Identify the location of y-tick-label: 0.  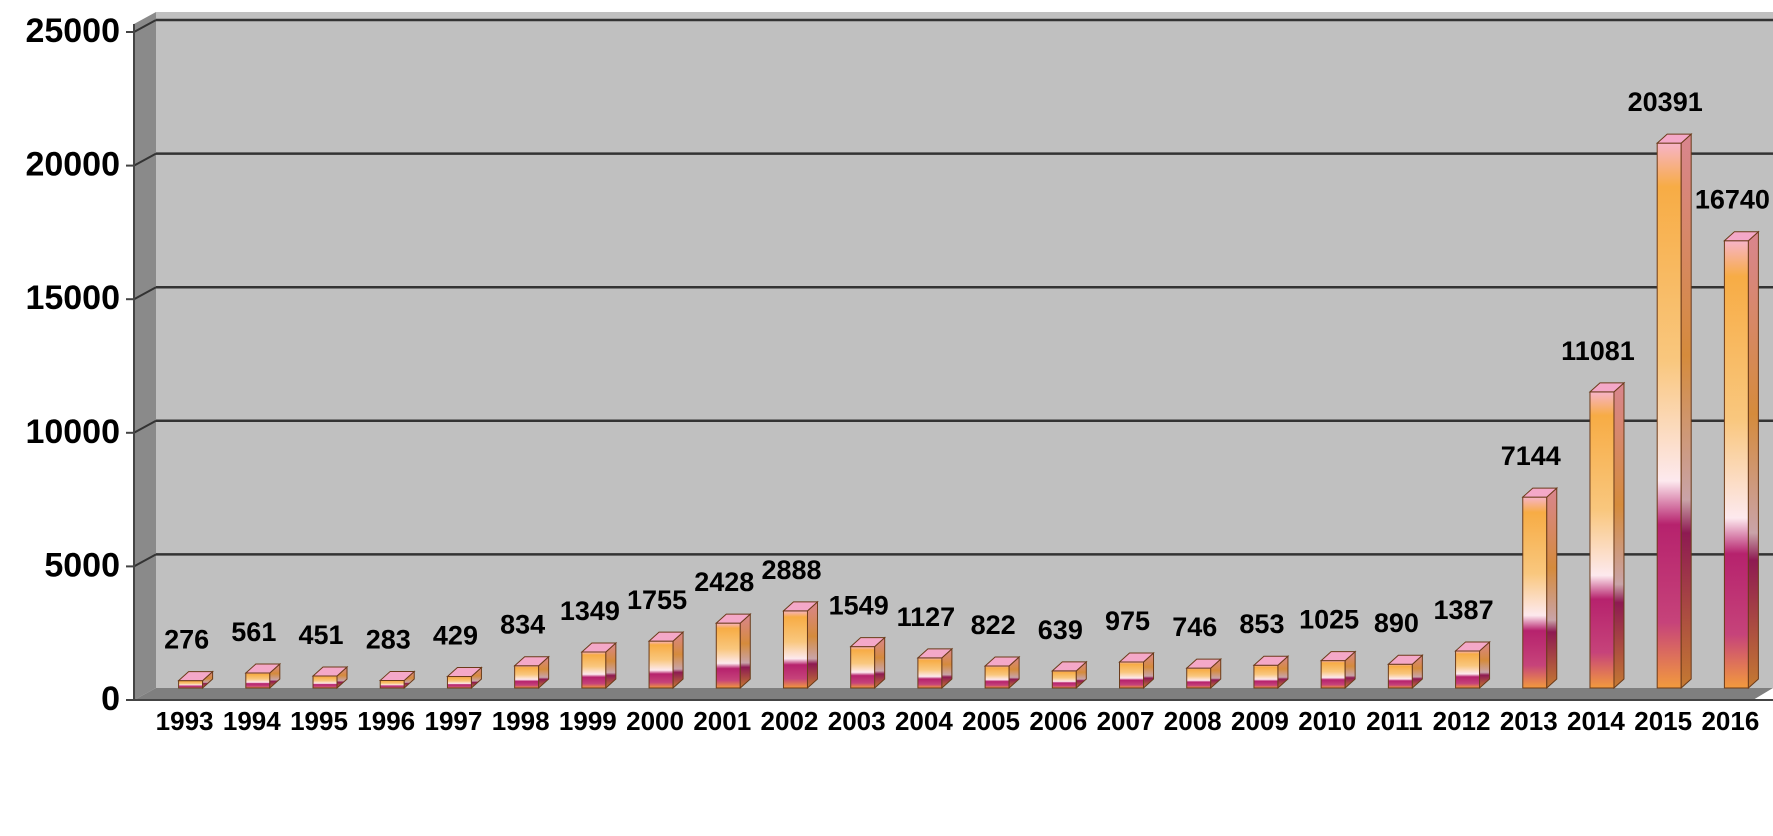
(110, 699).